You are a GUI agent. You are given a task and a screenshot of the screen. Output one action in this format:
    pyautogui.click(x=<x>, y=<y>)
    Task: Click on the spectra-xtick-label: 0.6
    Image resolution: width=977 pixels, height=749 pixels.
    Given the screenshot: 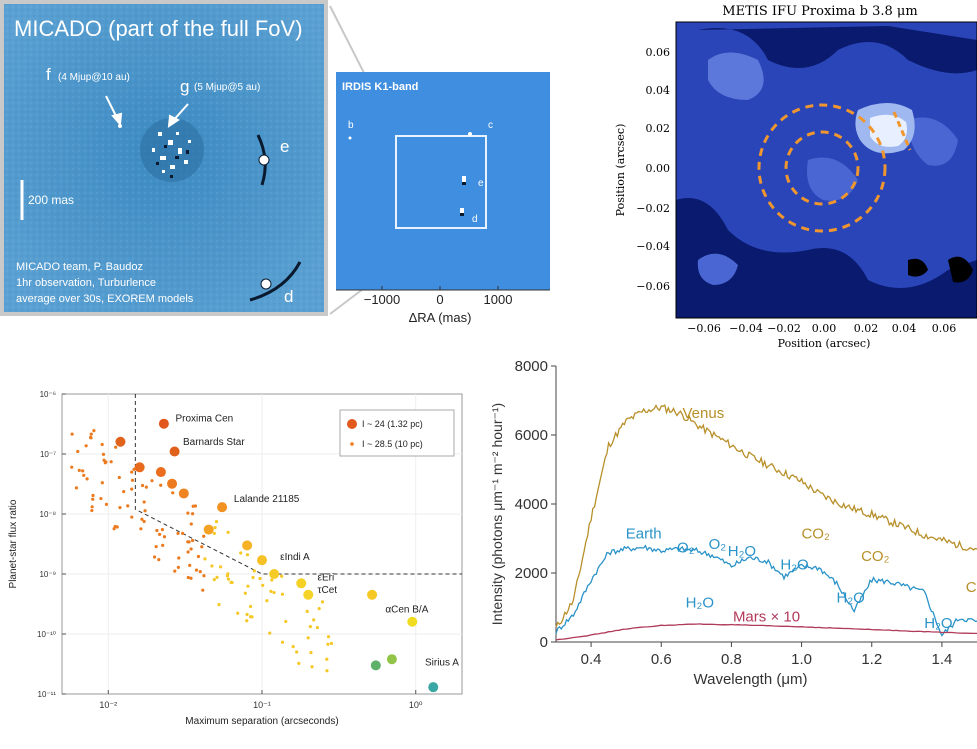 What is the action you would take?
    pyautogui.click(x=661, y=659)
    